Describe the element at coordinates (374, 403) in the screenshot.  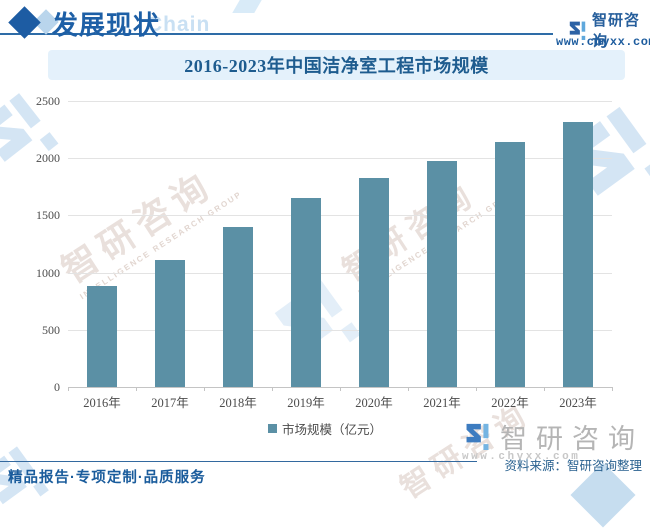
I see `x-tick-label: 2020年` at that location.